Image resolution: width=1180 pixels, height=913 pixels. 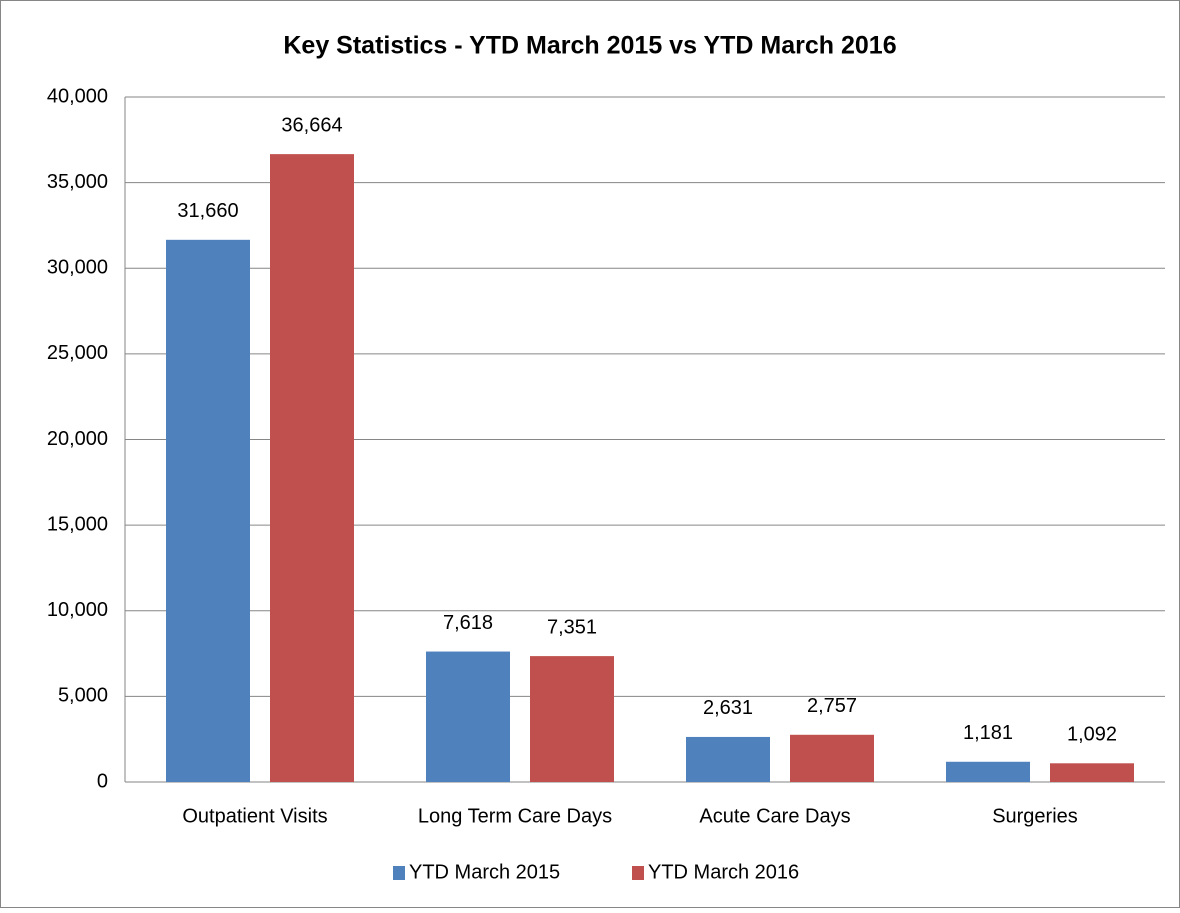 I want to click on x-tick-label: Long Term Care Days, so click(x=515, y=816).